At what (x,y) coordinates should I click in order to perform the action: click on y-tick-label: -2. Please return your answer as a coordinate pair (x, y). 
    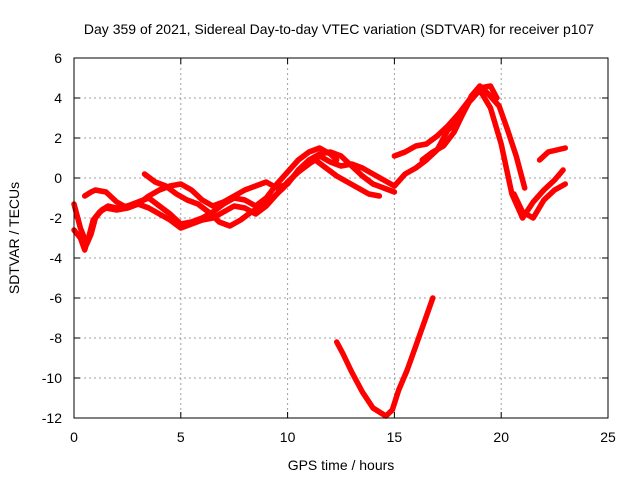
    Looking at the image, I should click on (56, 218).